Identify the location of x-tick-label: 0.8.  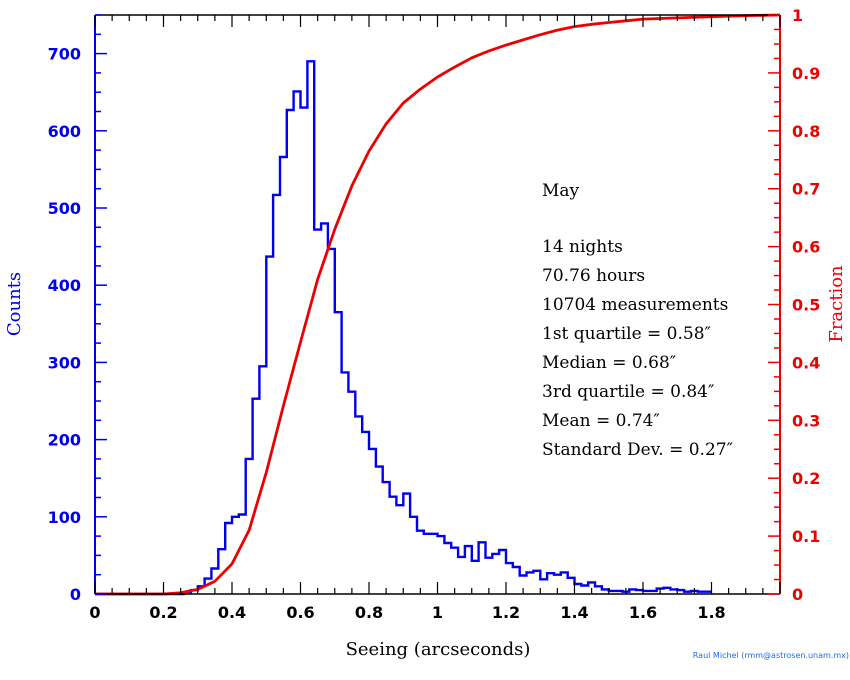
(369, 612).